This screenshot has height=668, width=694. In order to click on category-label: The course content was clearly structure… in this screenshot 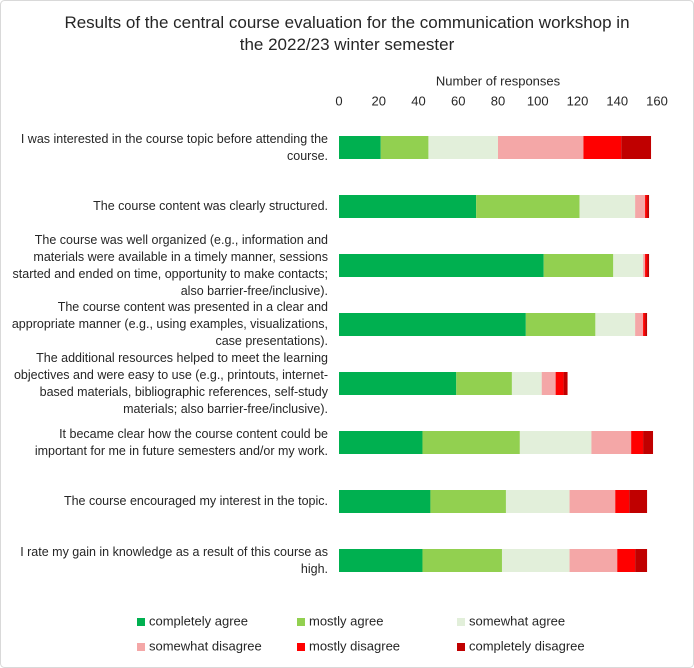, I will do `click(210, 206)`.